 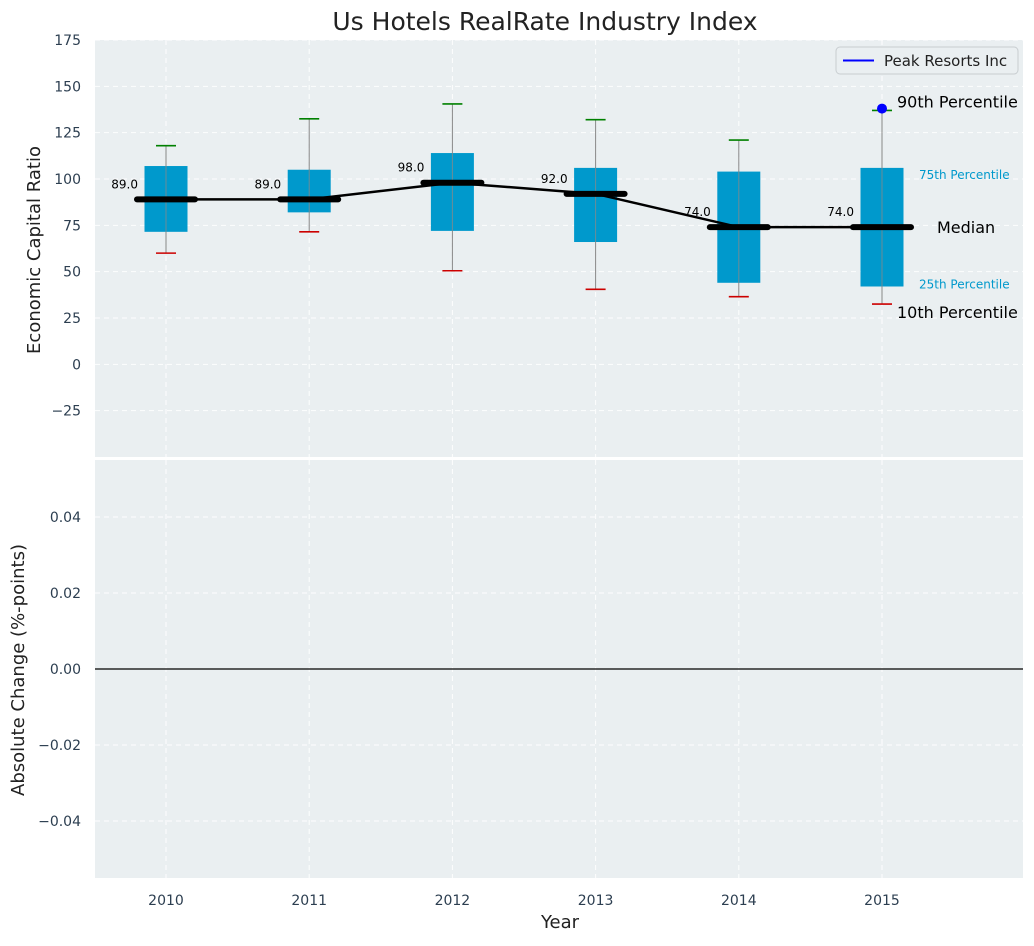 What do you see at coordinates (67, 41) in the screenshot?
I see `top-y-tick-label: 175` at bounding box center [67, 41].